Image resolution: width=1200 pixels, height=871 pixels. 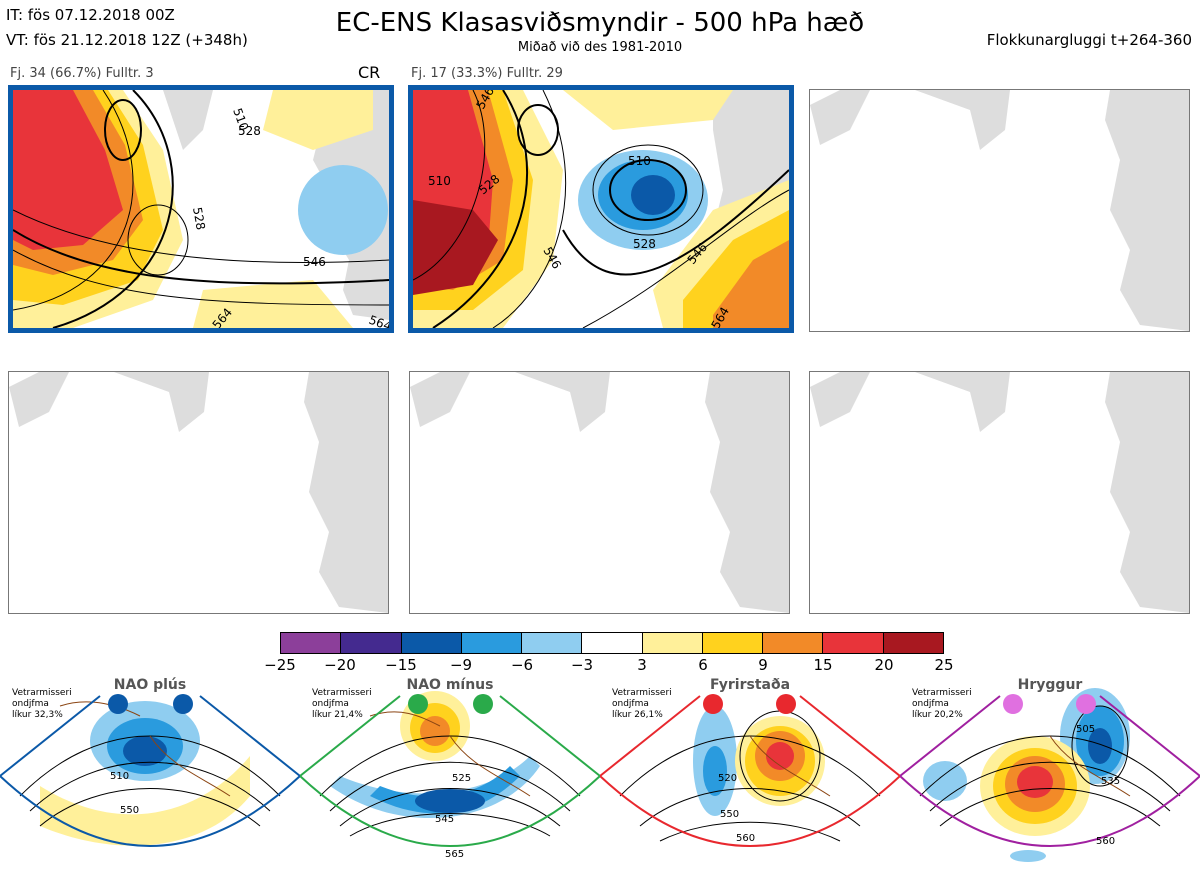 I want to click on clustering-window: Flokkunargluggi t+264-360, so click(x=1089, y=40).